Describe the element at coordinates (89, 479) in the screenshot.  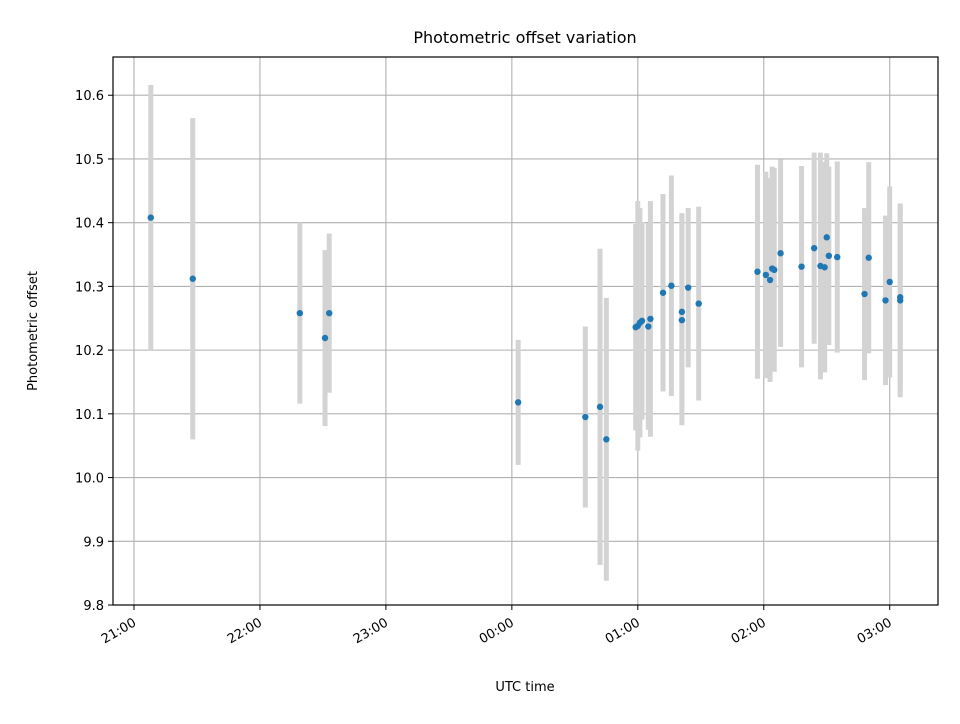
I see `y-tick-label: 10.0` at that location.